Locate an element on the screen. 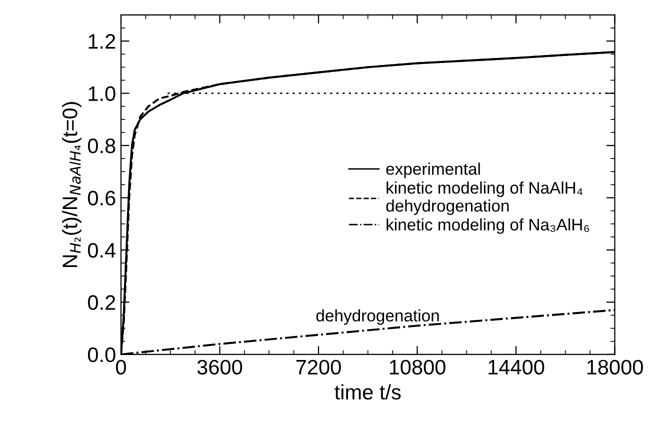 The height and width of the screenshot is (427, 654). legend-label: experimental is located at coordinates (433, 170).